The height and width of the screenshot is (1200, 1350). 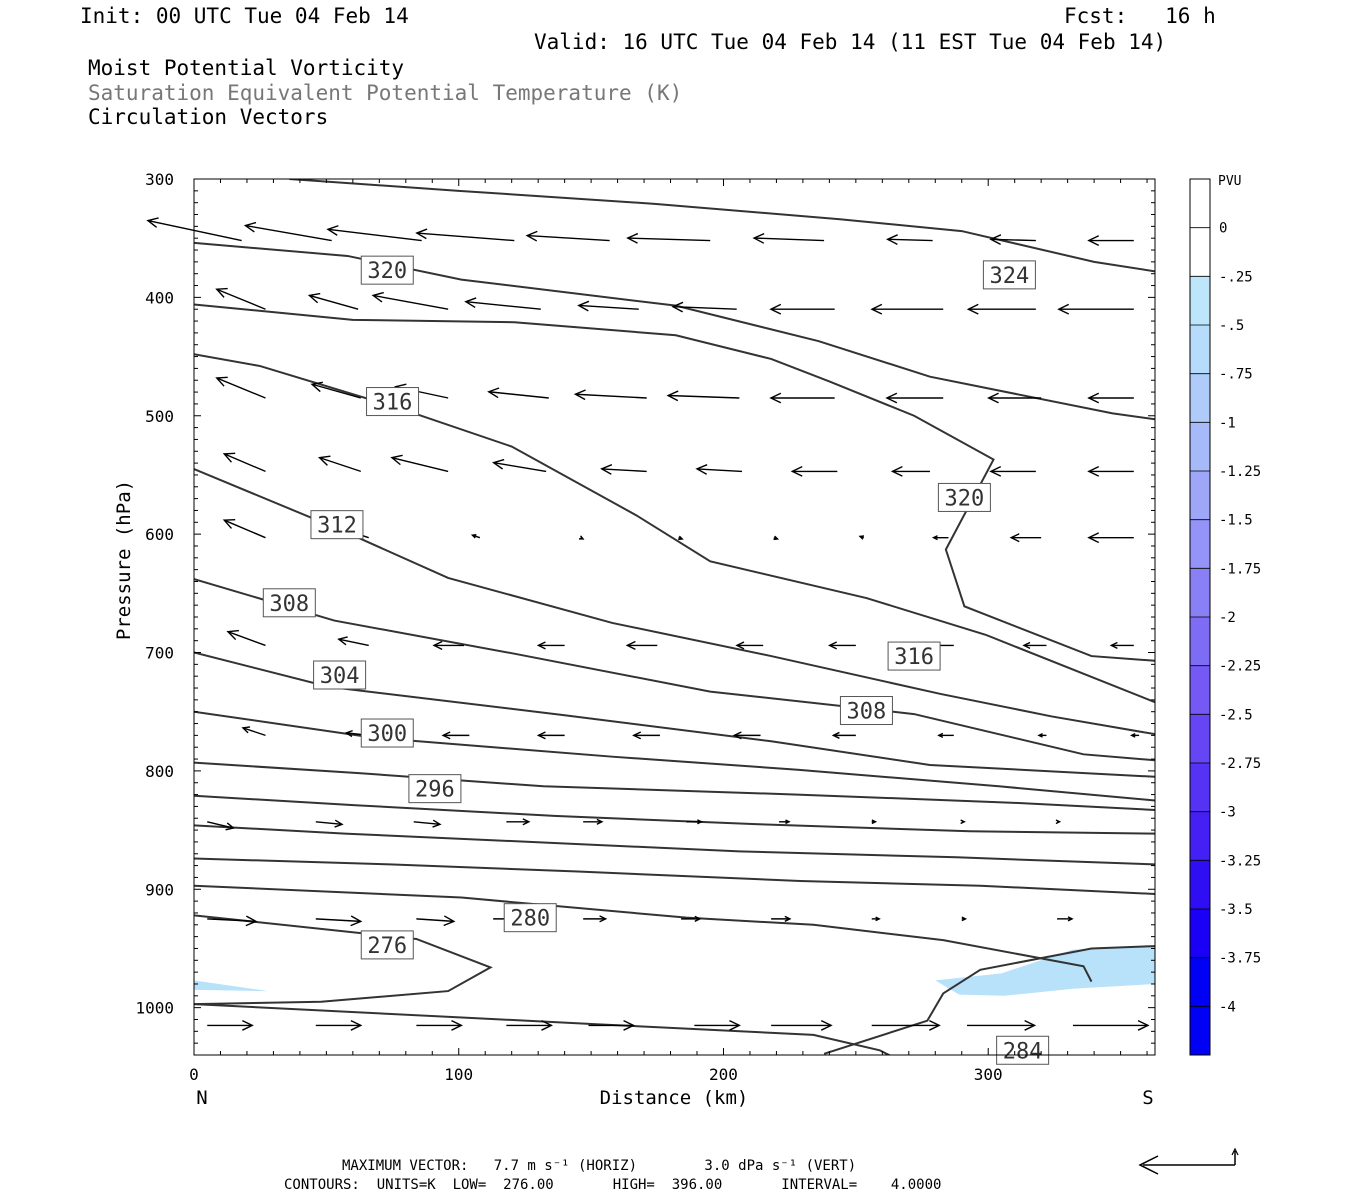 What do you see at coordinates (159, 653) in the screenshot?
I see `y-tick-label: 700` at bounding box center [159, 653].